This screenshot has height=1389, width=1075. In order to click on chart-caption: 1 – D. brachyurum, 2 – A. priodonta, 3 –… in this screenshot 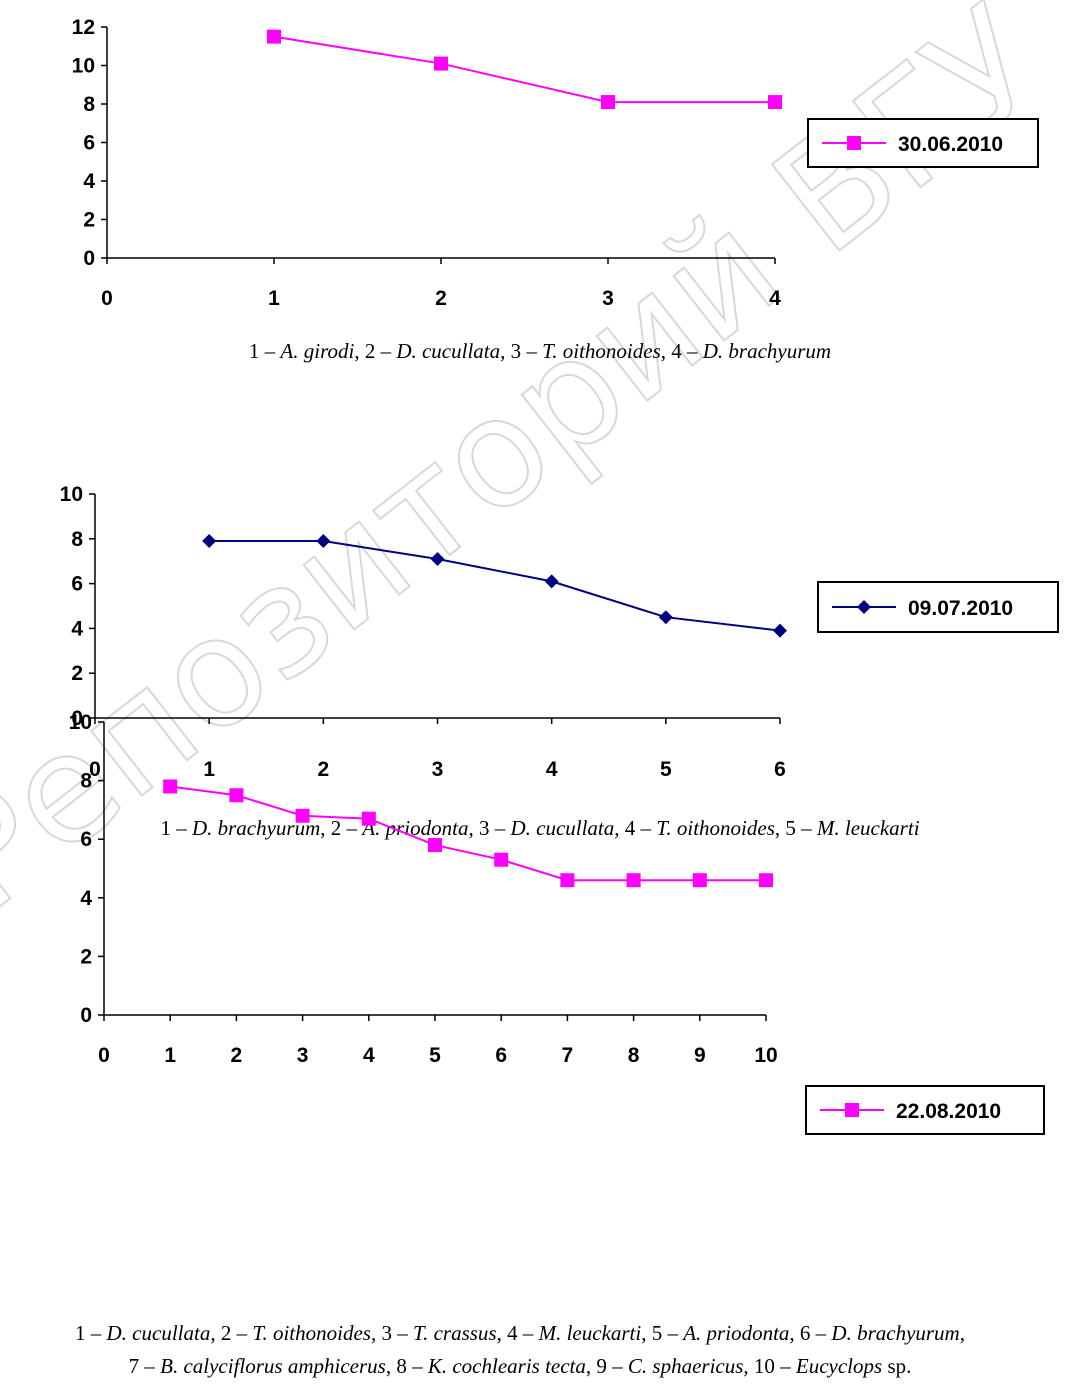, I will do `click(539, 828)`.